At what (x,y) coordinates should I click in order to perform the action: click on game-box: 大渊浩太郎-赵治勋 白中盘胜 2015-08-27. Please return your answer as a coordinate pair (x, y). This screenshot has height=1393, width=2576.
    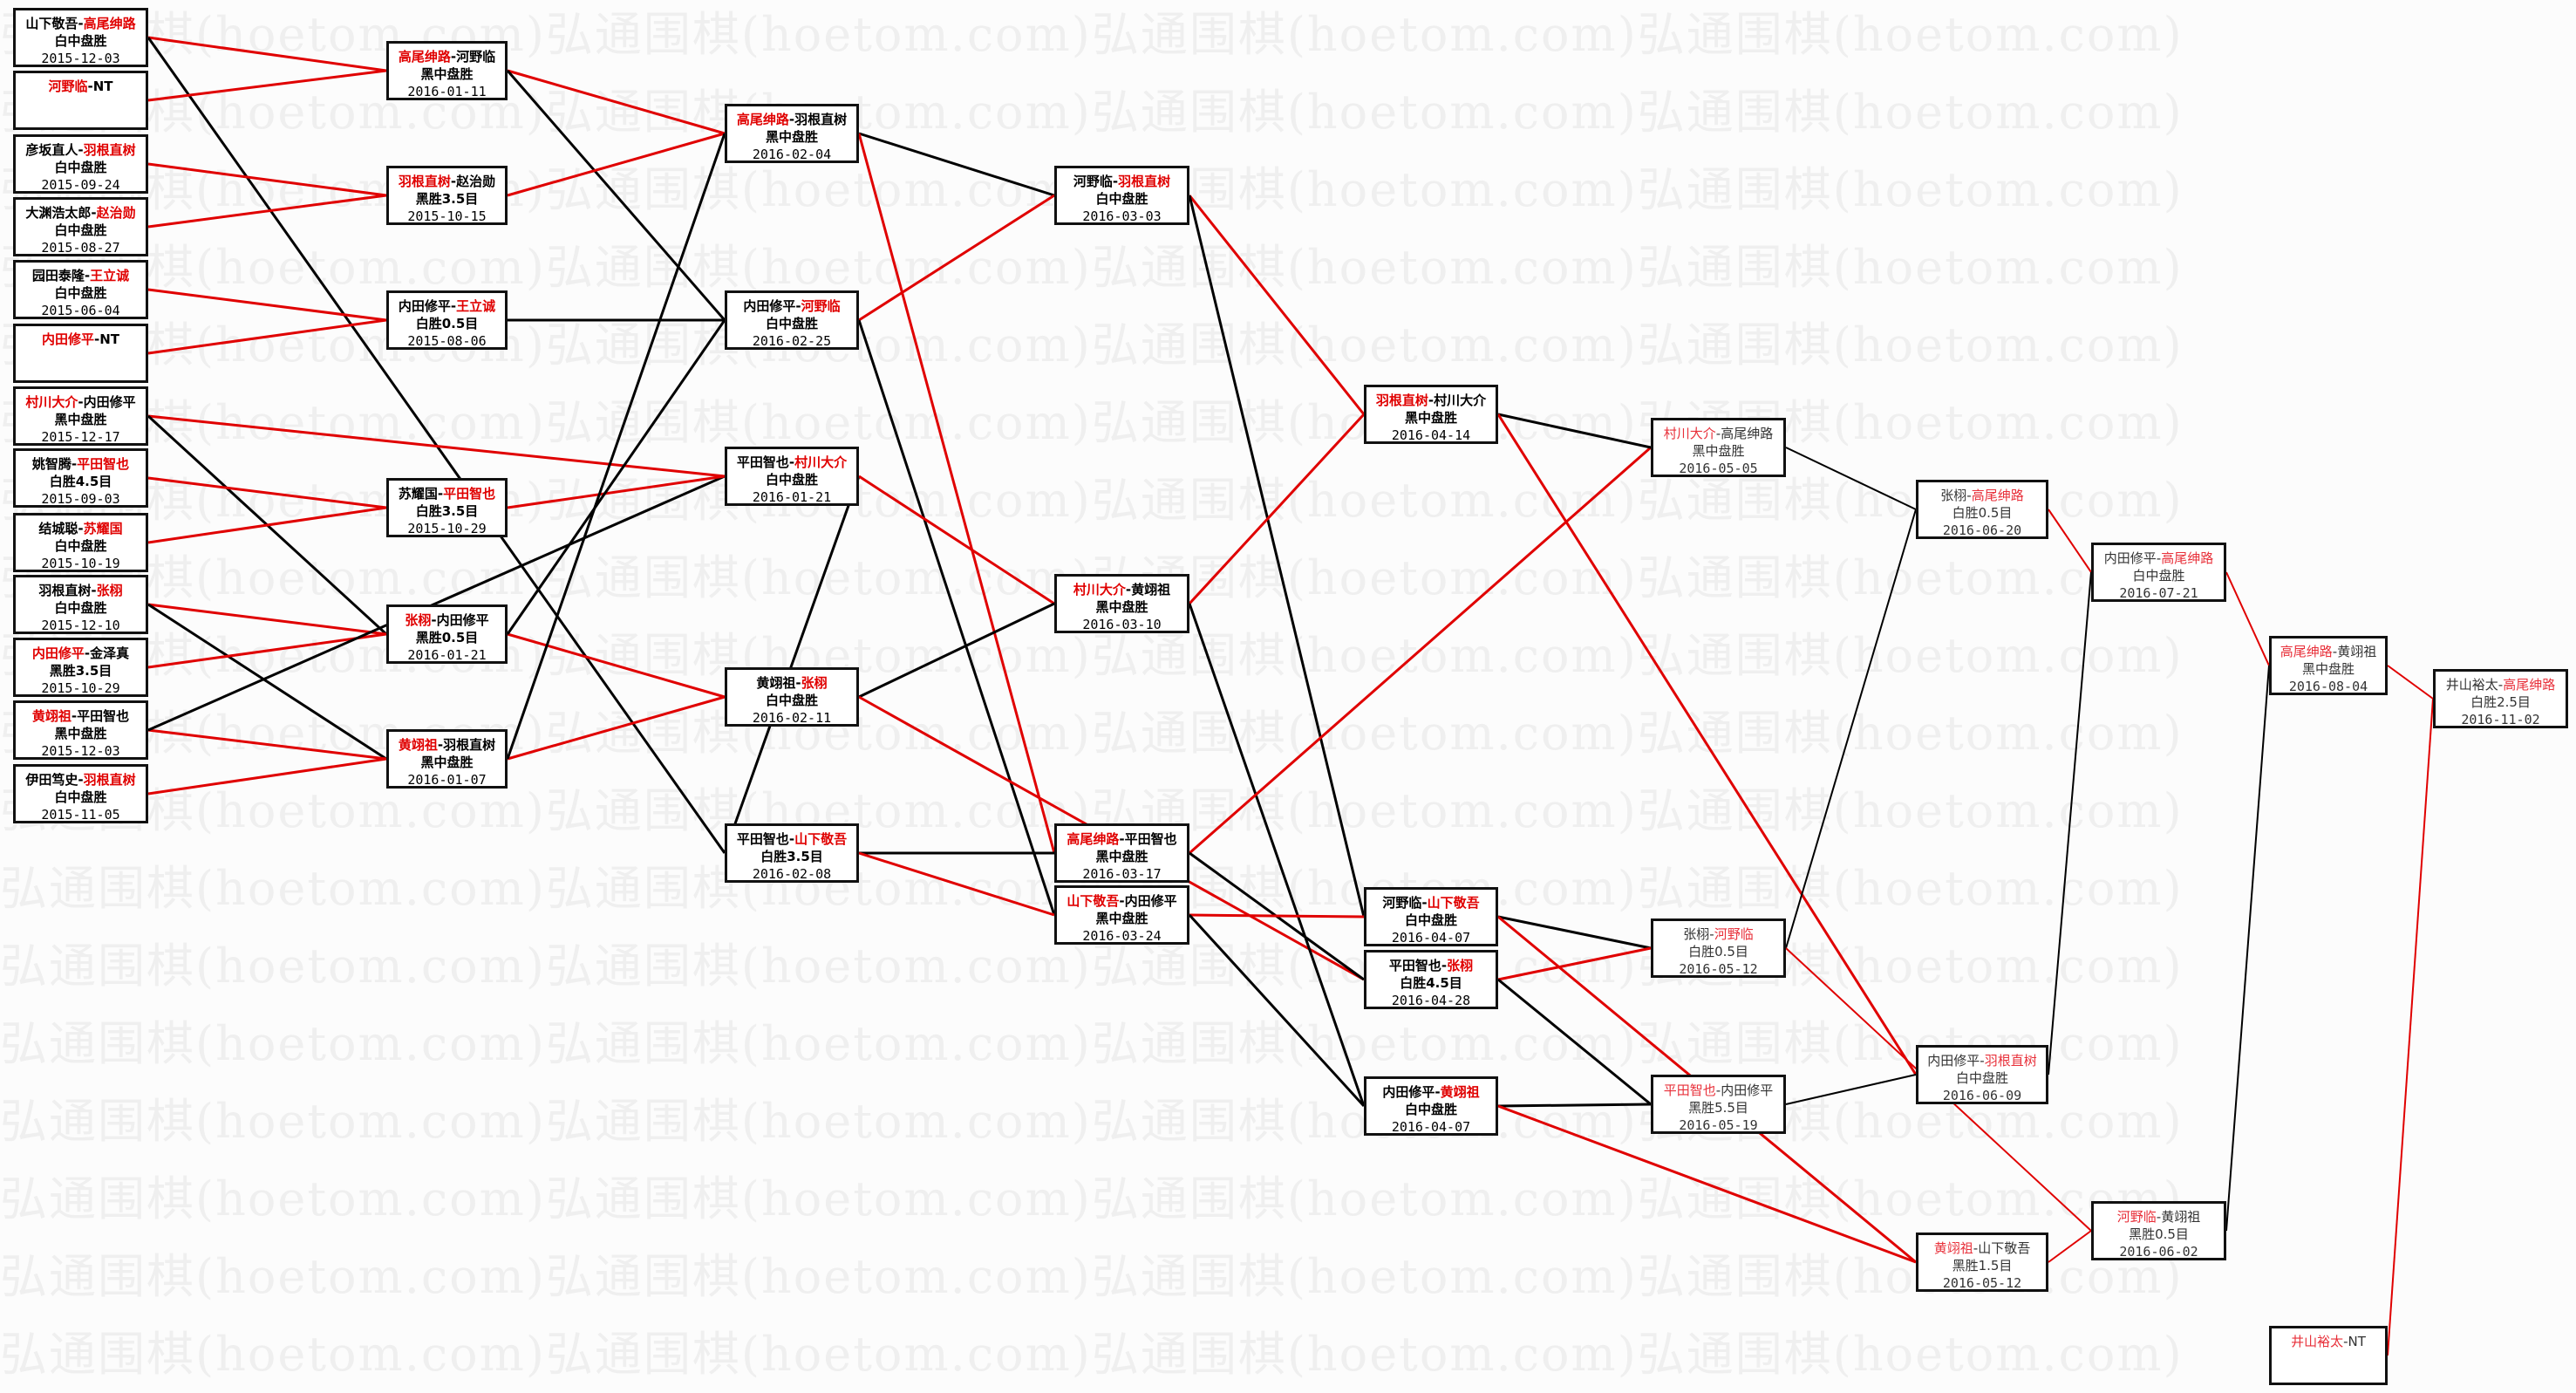
    Looking at the image, I should click on (81, 226).